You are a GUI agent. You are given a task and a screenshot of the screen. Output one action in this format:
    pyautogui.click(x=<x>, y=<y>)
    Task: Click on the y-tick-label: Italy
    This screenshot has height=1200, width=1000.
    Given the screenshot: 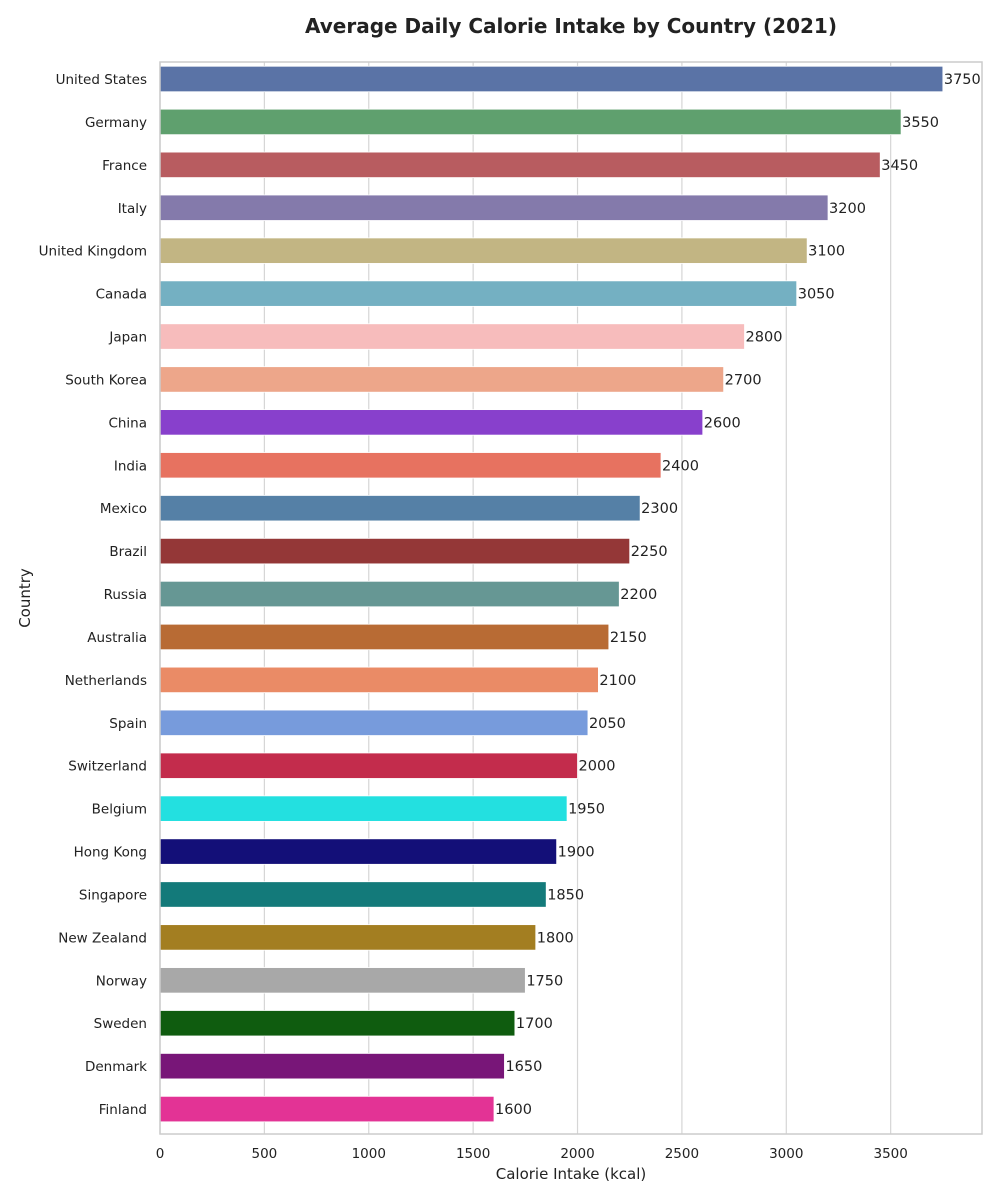 What is the action you would take?
    pyautogui.click(x=132, y=209)
    